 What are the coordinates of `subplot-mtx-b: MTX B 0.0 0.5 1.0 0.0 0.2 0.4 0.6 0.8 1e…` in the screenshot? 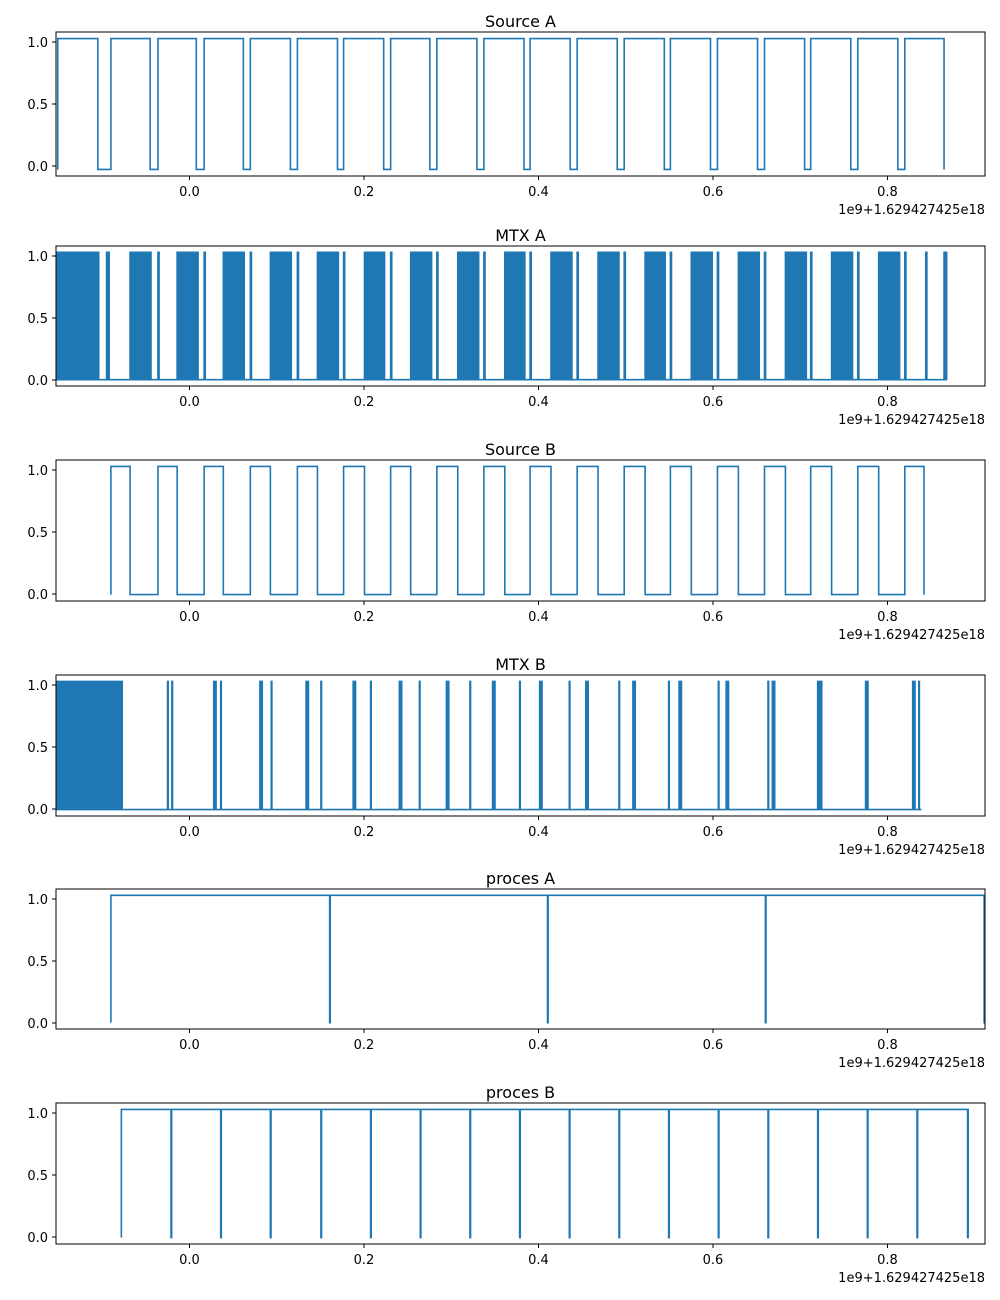 It's located at (506, 756).